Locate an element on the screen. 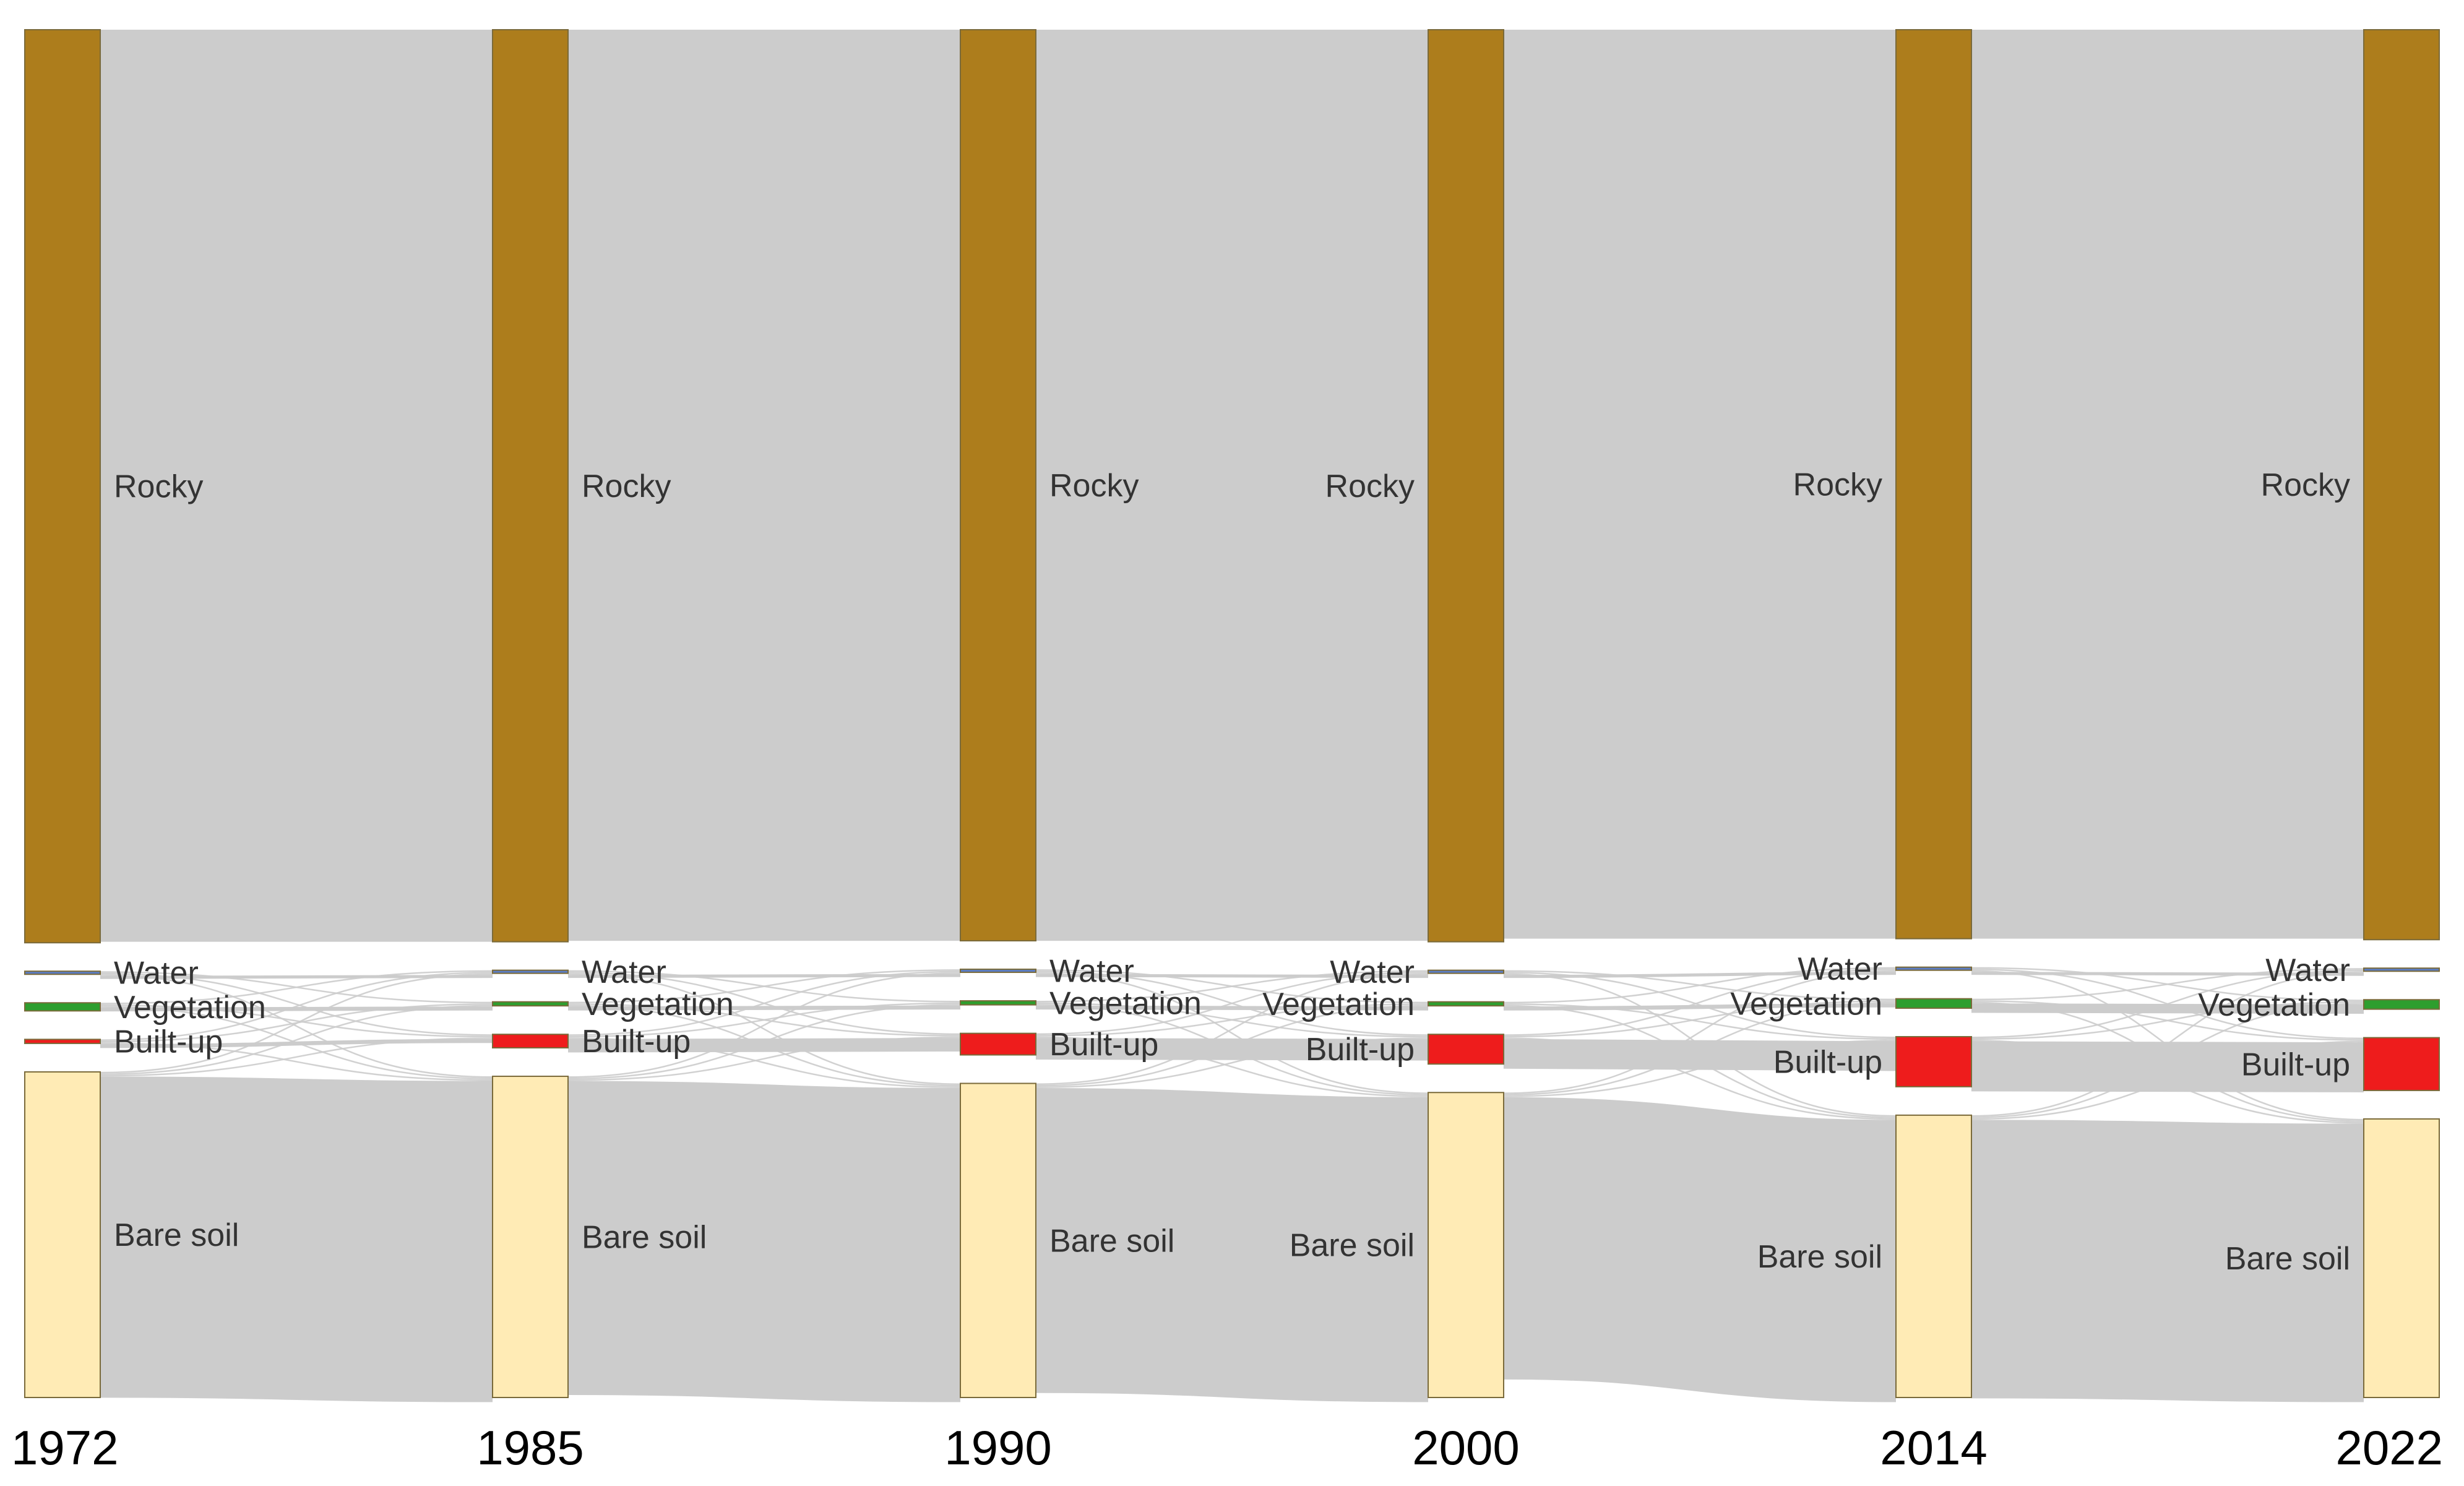 The image size is (2464, 1486). node-label-vegetation-1972: Vegetation is located at coordinates (190, 1008).